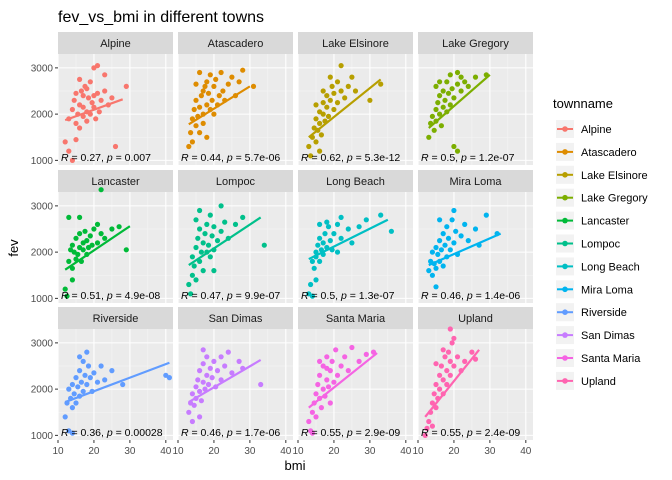 The height and width of the screenshot is (480, 672). Describe the element at coordinates (350, 158) in the screenshot. I see `correlation-annotation: R = 0.62, p = 5.3e-12` at that location.